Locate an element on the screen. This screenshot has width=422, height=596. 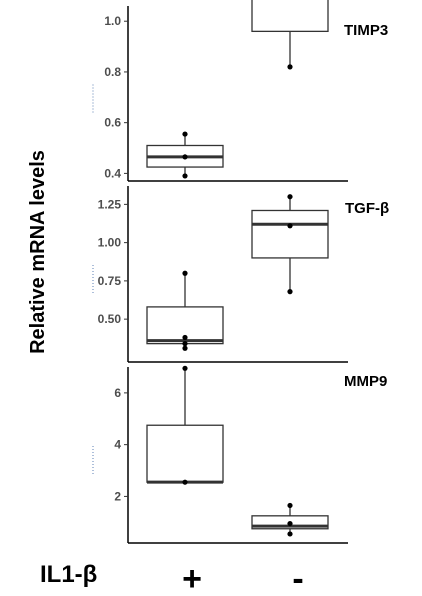
y-tick-label-2-0: 2 is located at coordinates (117, 496).